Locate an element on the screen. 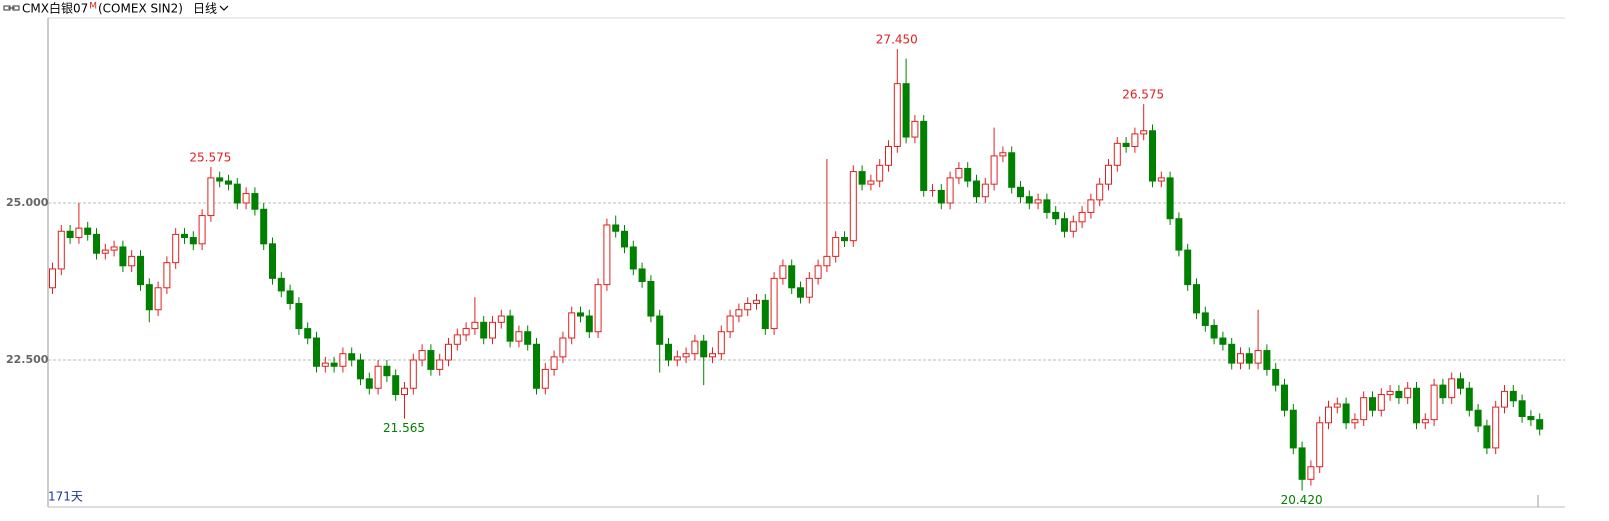 Image resolution: width=1609 pixels, height=521 pixels. price-annotation: 27.450 is located at coordinates (897, 40).